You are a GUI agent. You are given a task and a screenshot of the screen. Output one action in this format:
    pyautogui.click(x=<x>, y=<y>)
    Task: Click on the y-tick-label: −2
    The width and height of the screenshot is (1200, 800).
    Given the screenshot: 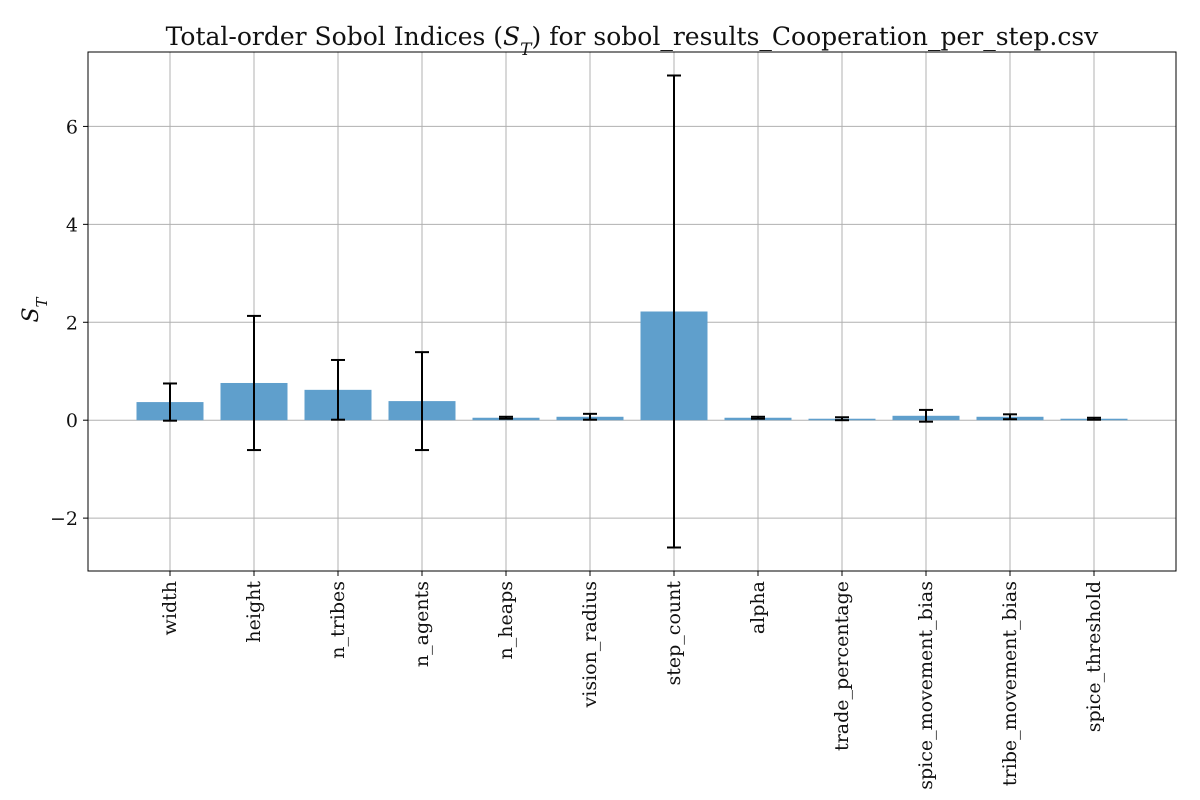 What is the action you would take?
    pyautogui.click(x=64, y=519)
    